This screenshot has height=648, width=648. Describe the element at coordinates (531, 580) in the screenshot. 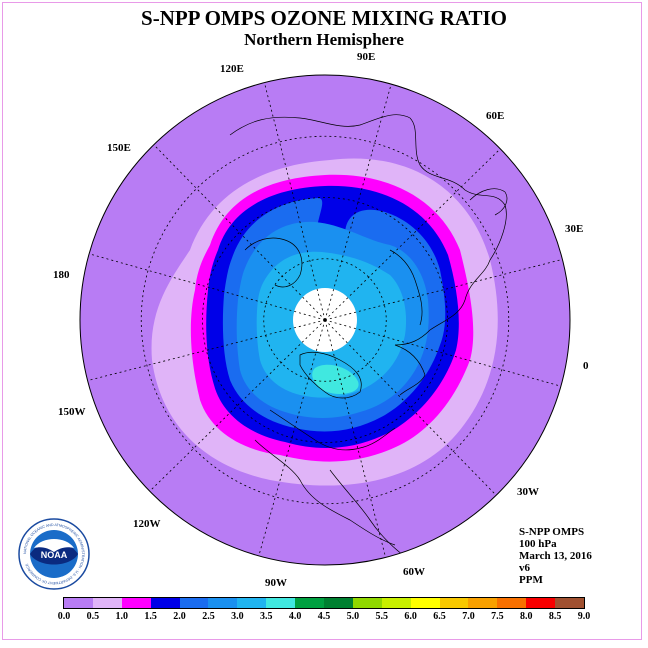

I see `info-units: PPM` at that location.